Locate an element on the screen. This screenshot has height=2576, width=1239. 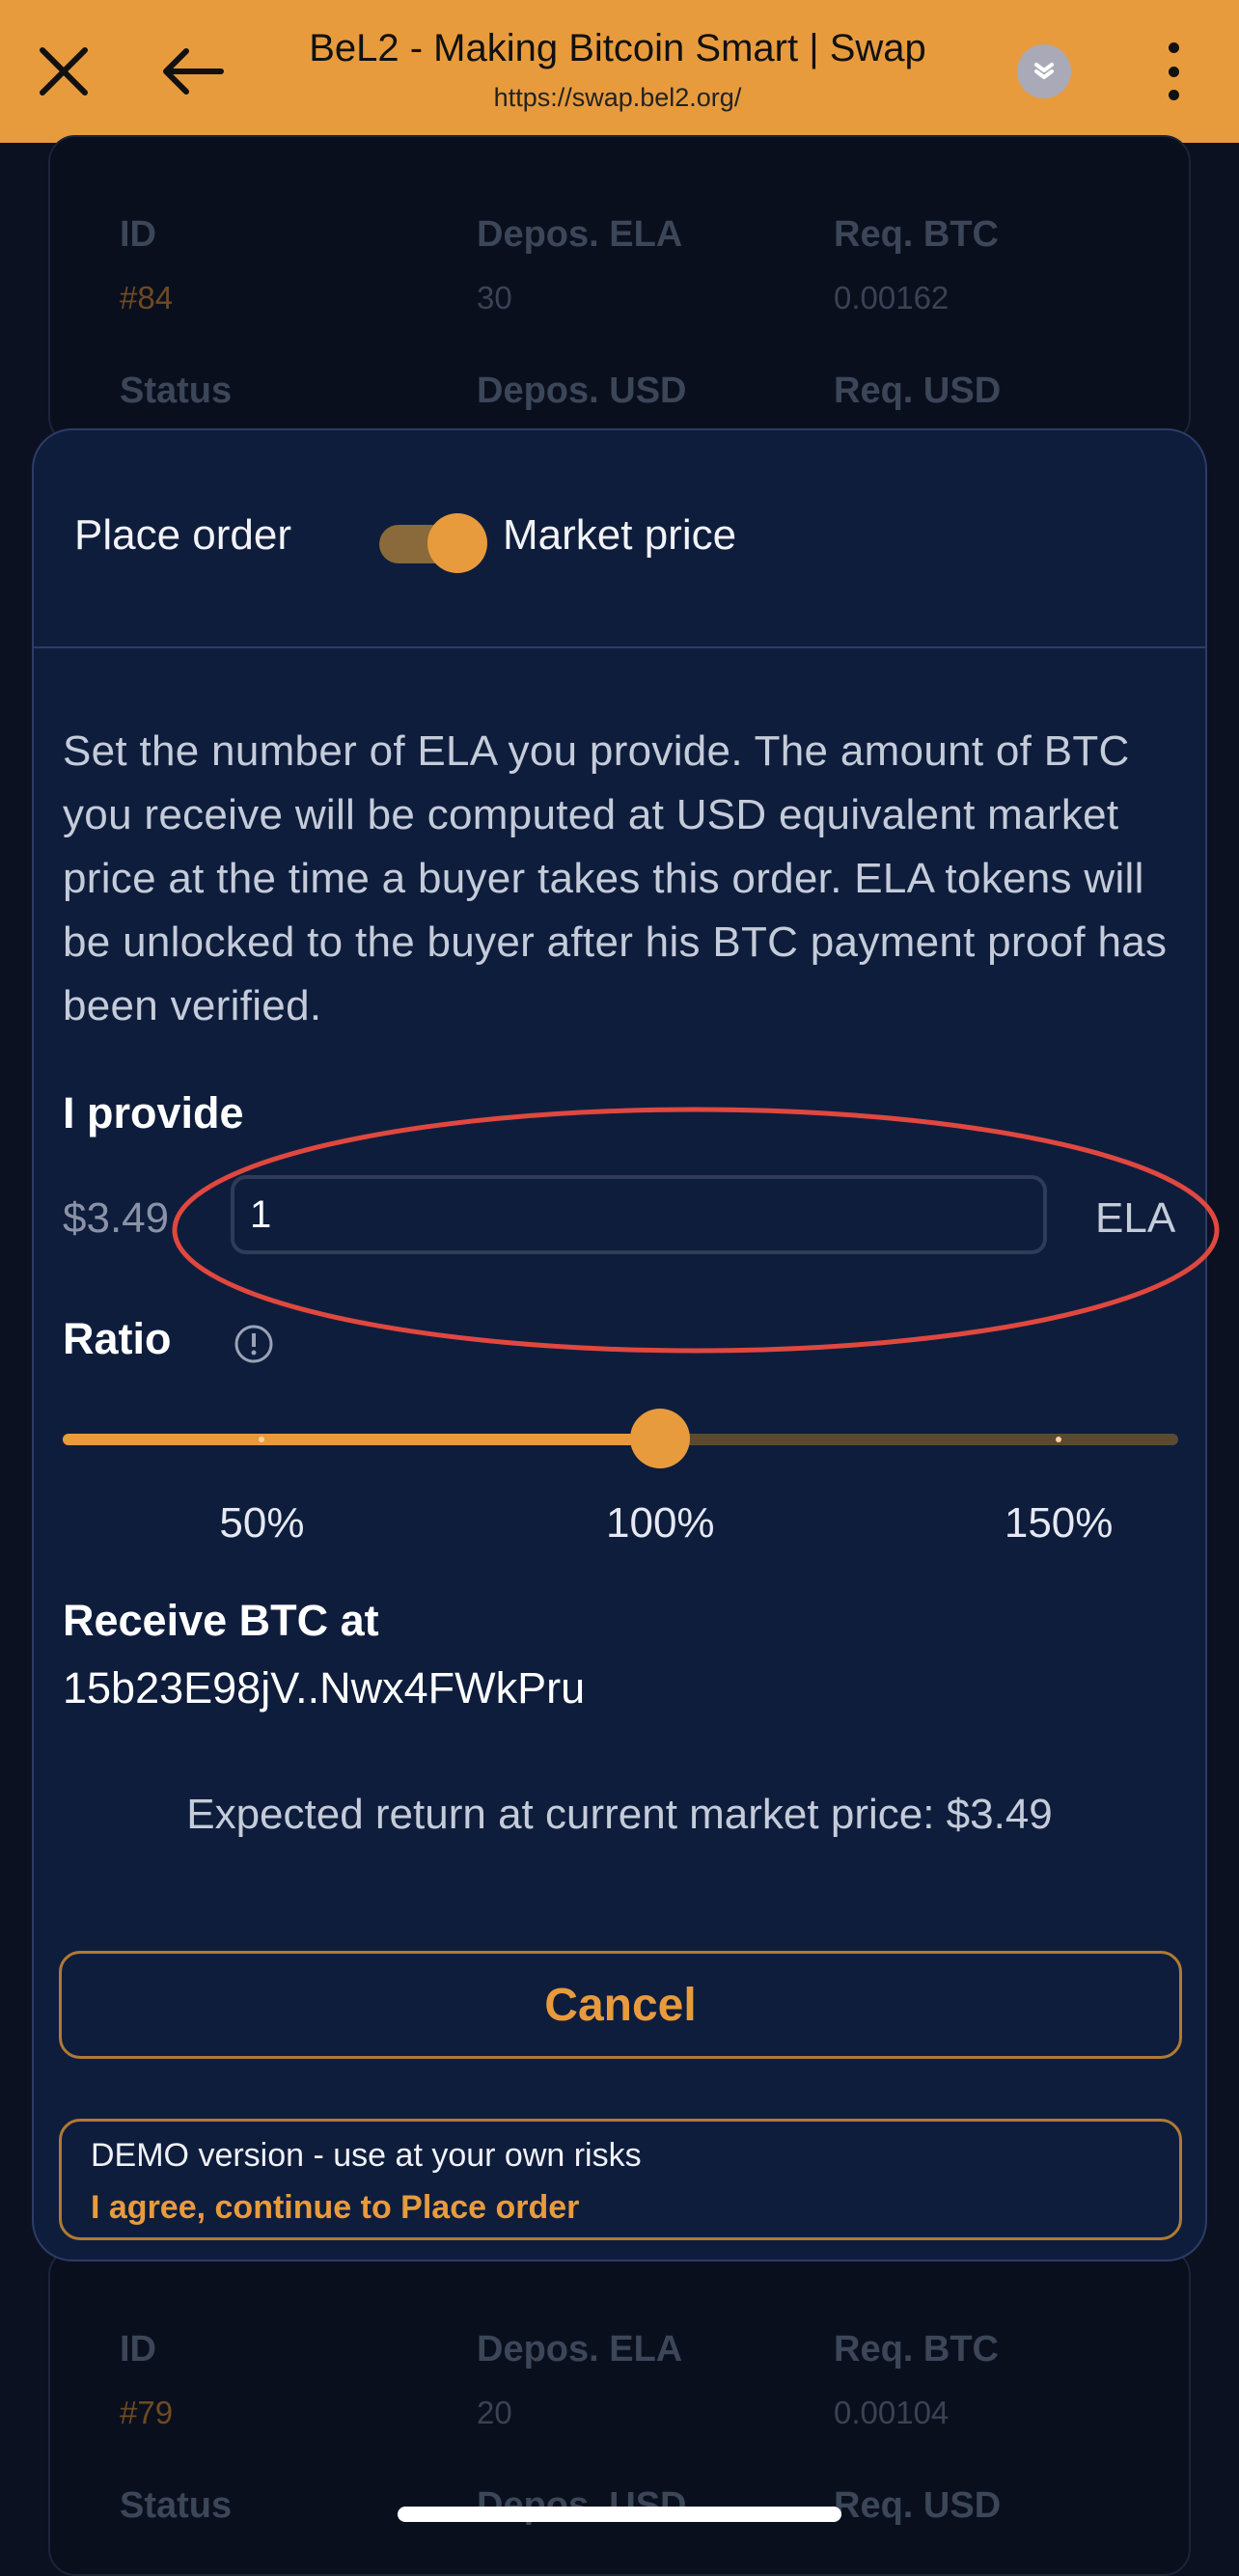
cancel-button: Cancel is located at coordinates (620, 2005).